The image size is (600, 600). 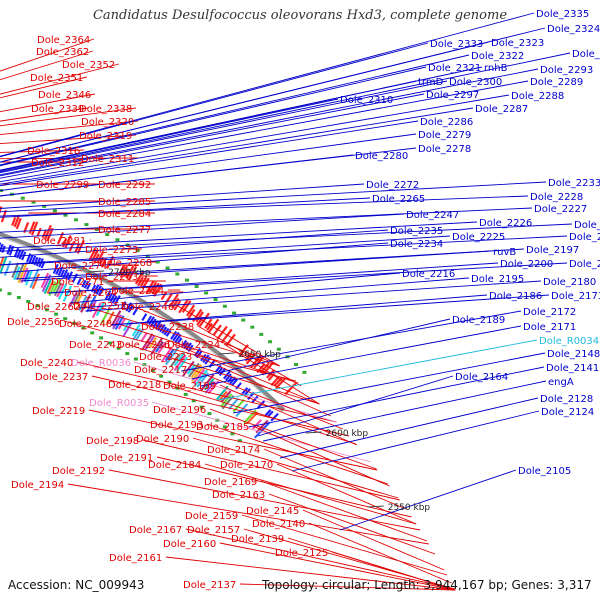 What do you see at coordinates (416, 231) in the screenshot?
I see `right-gene-label: Dole_2235` at bounding box center [416, 231].